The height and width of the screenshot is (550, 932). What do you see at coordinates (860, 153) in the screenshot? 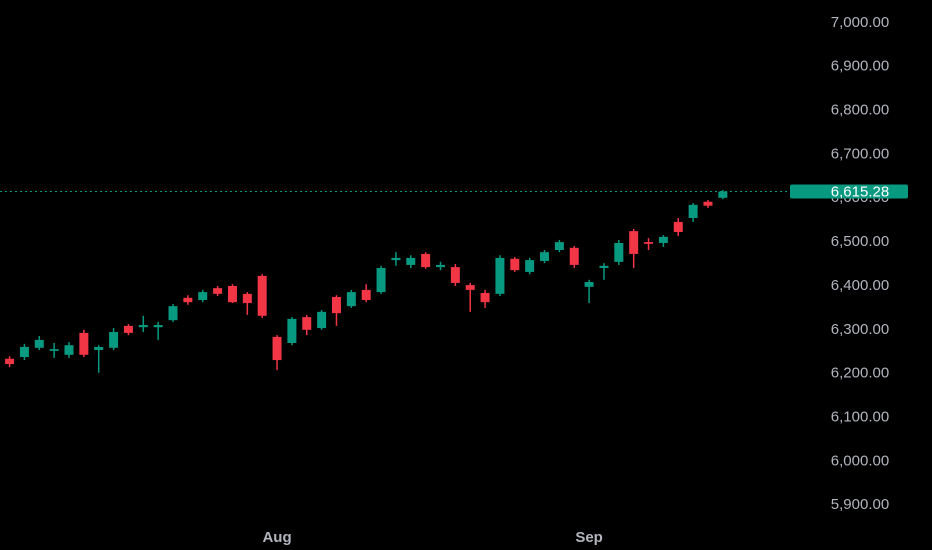
I see `y-tick-label: 6,700.00` at bounding box center [860, 153].